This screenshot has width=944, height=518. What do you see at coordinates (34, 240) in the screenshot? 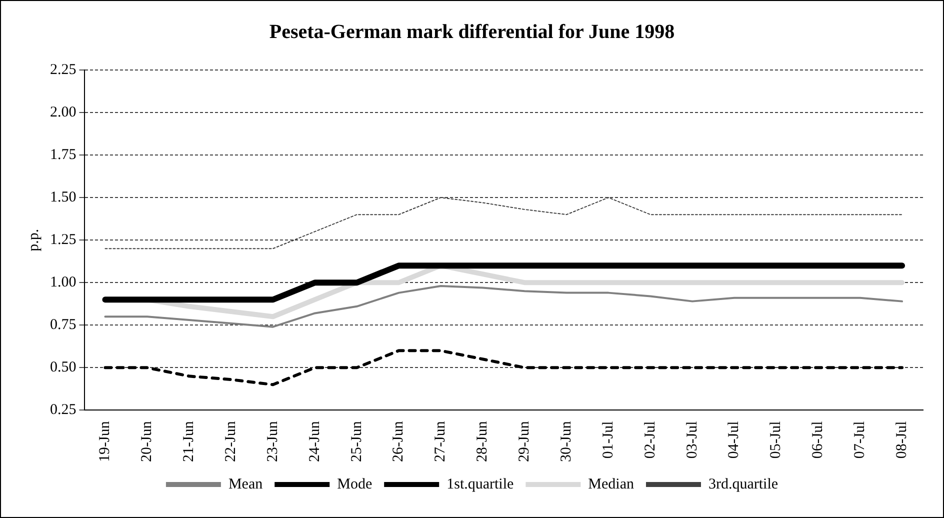
I see `y-axis-title: p.p.` at bounding box center [34, 240].